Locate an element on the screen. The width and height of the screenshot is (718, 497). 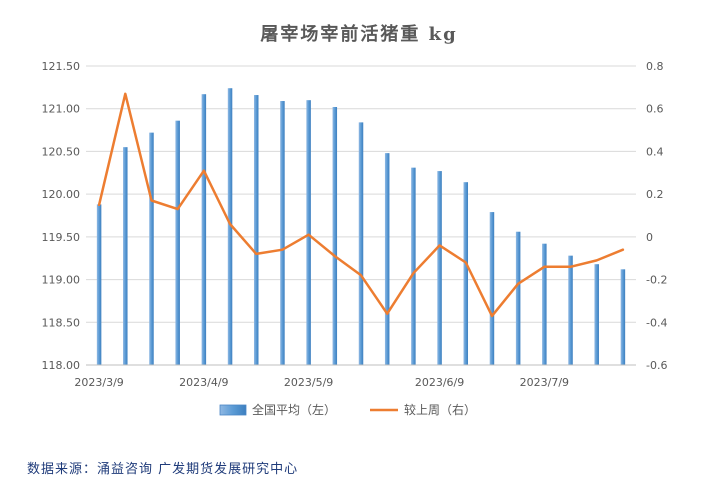
right-tick-label: -0.6 is located at coordinates (656, 365).